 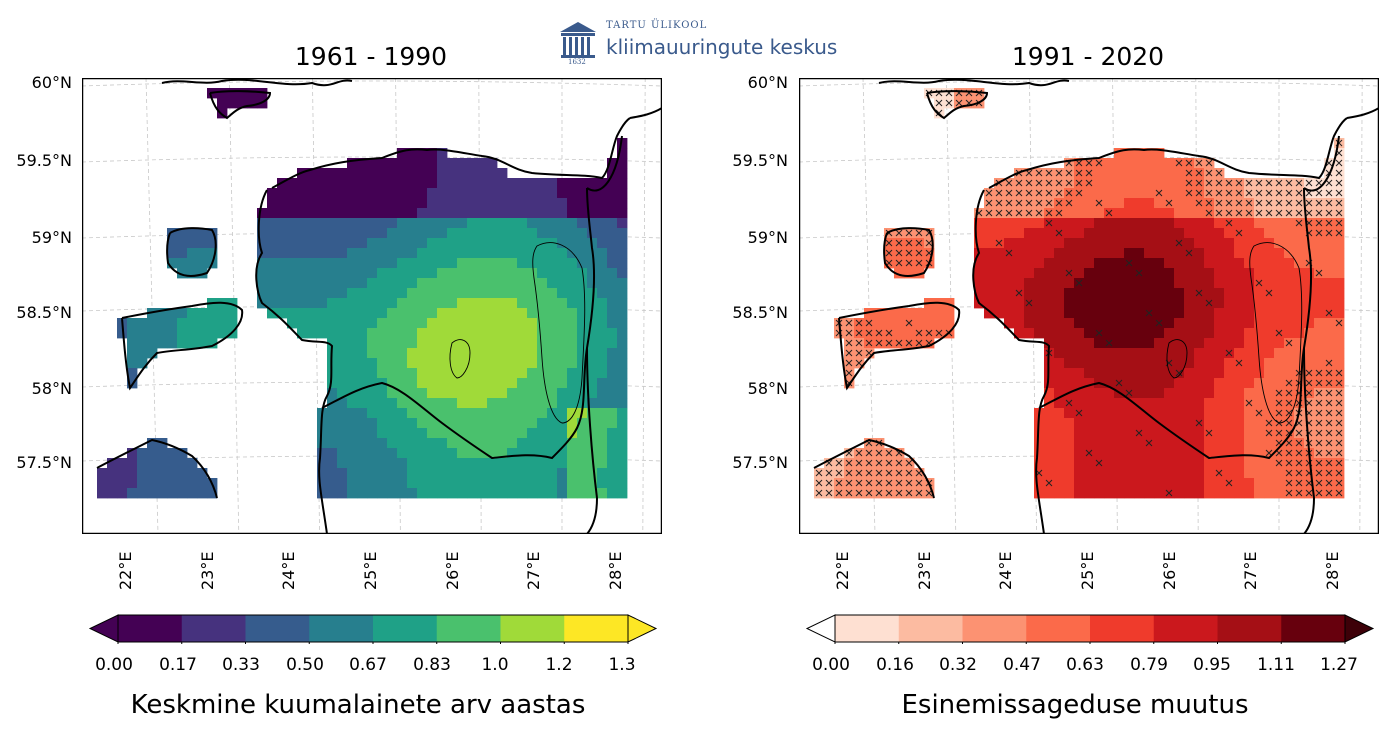 What do you see at coordinates (1332, 570) in the screenshot?
I see `lon-label: 28°E` at bounding box center [1332, 570].